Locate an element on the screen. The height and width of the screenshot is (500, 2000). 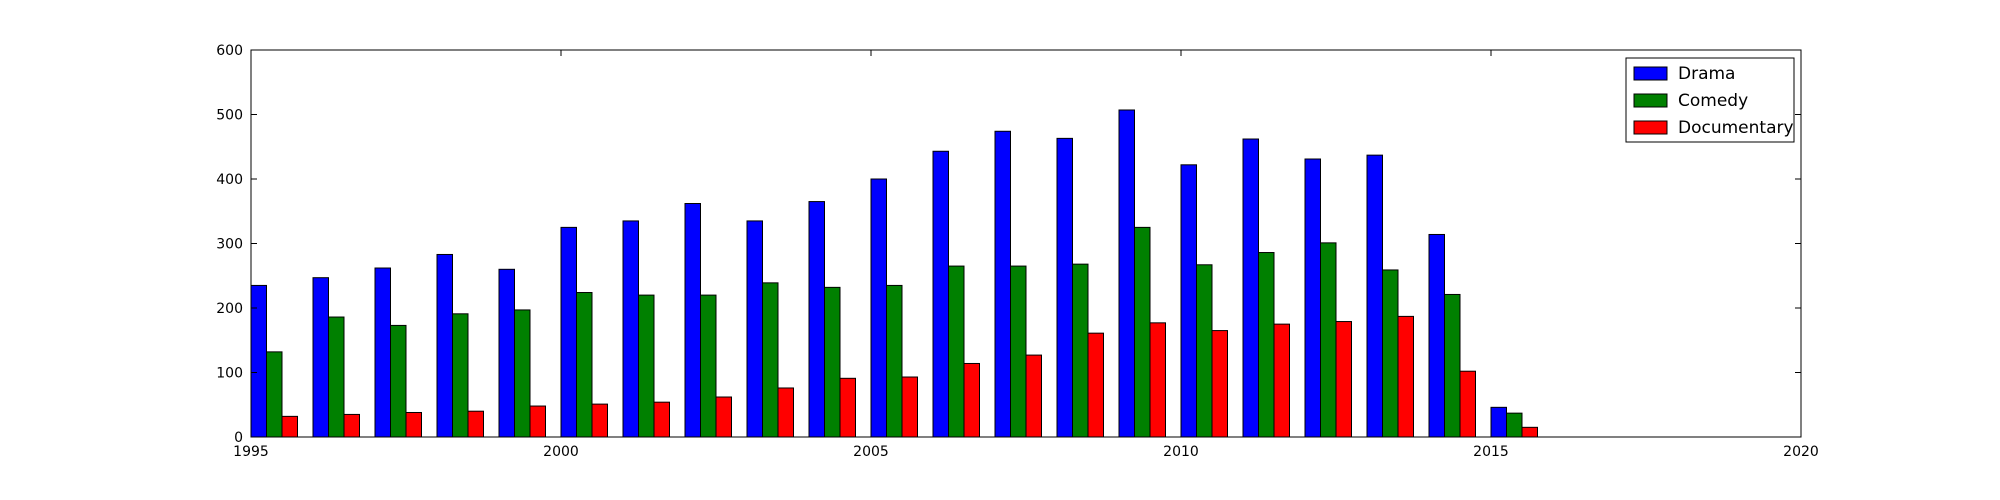
bar-drama-2011 is located at coordinates (1250, 288).